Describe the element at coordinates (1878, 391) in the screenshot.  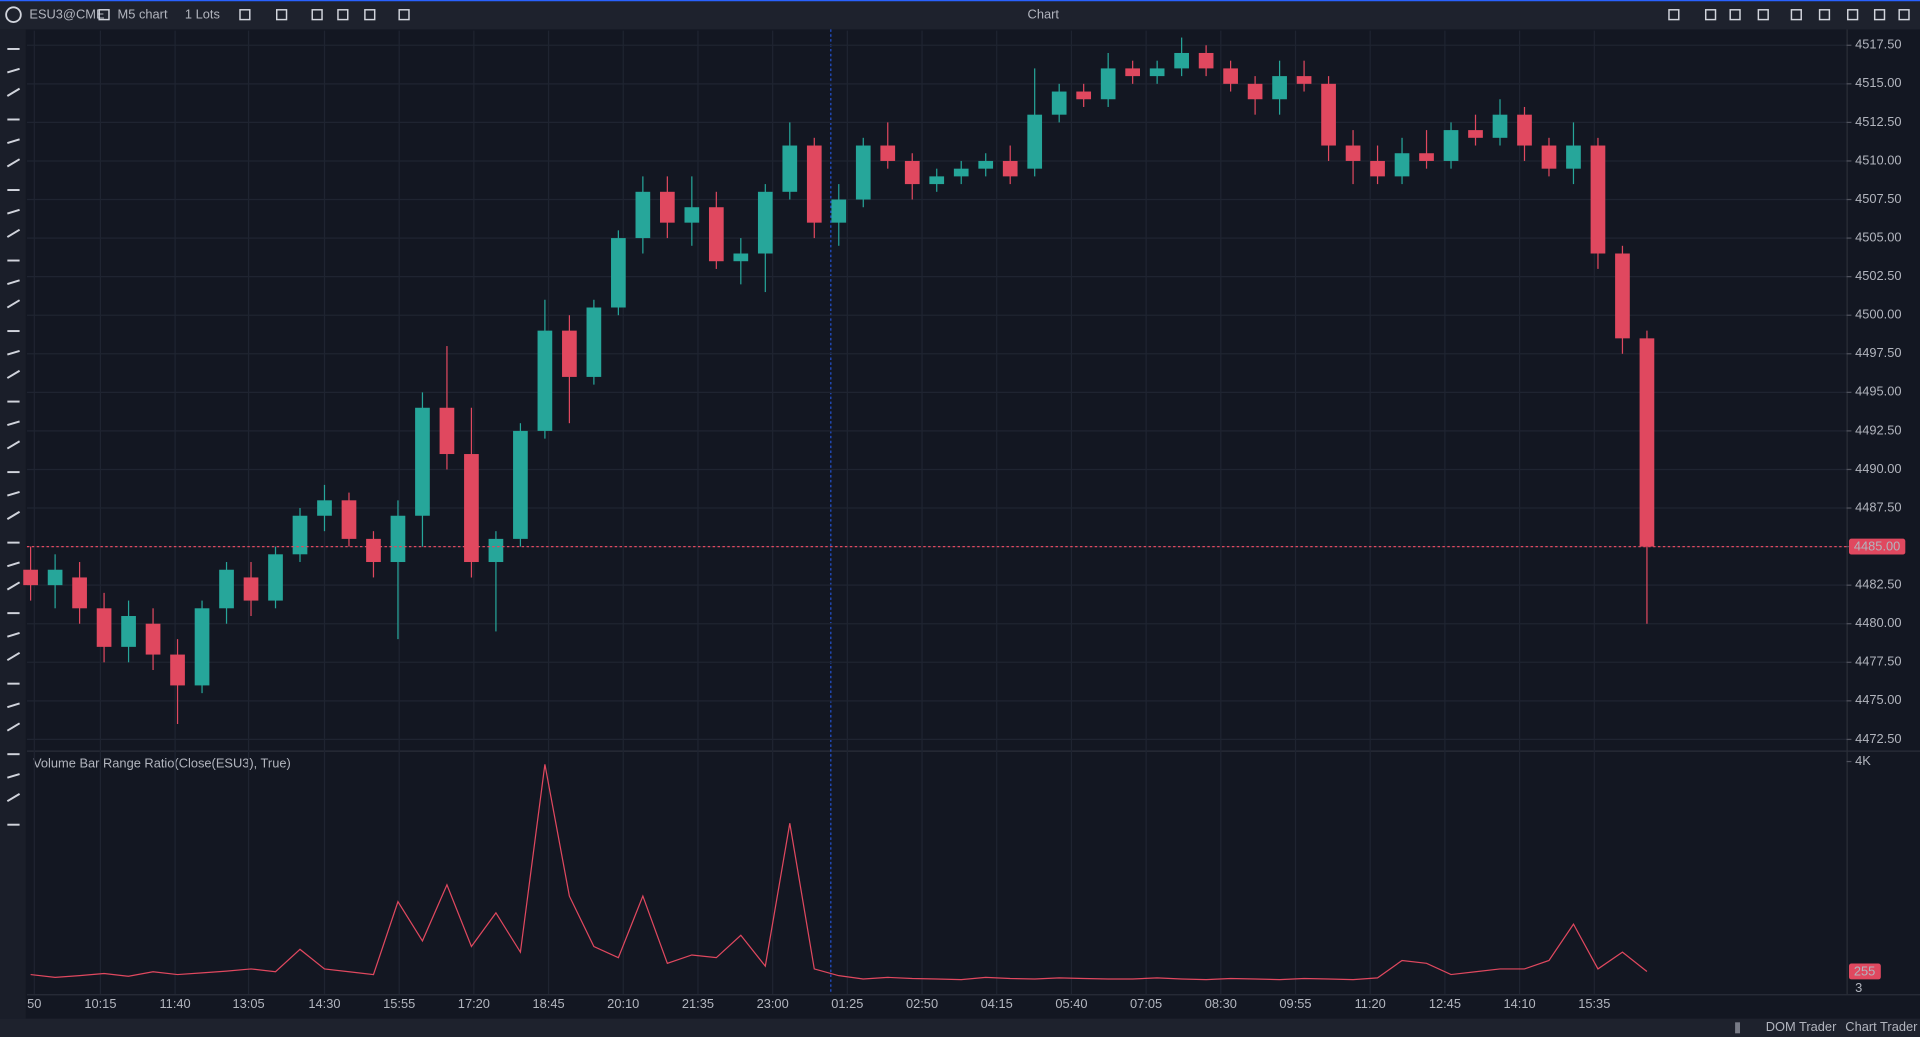
I see `y-tick-label: 4495.00` at that location.